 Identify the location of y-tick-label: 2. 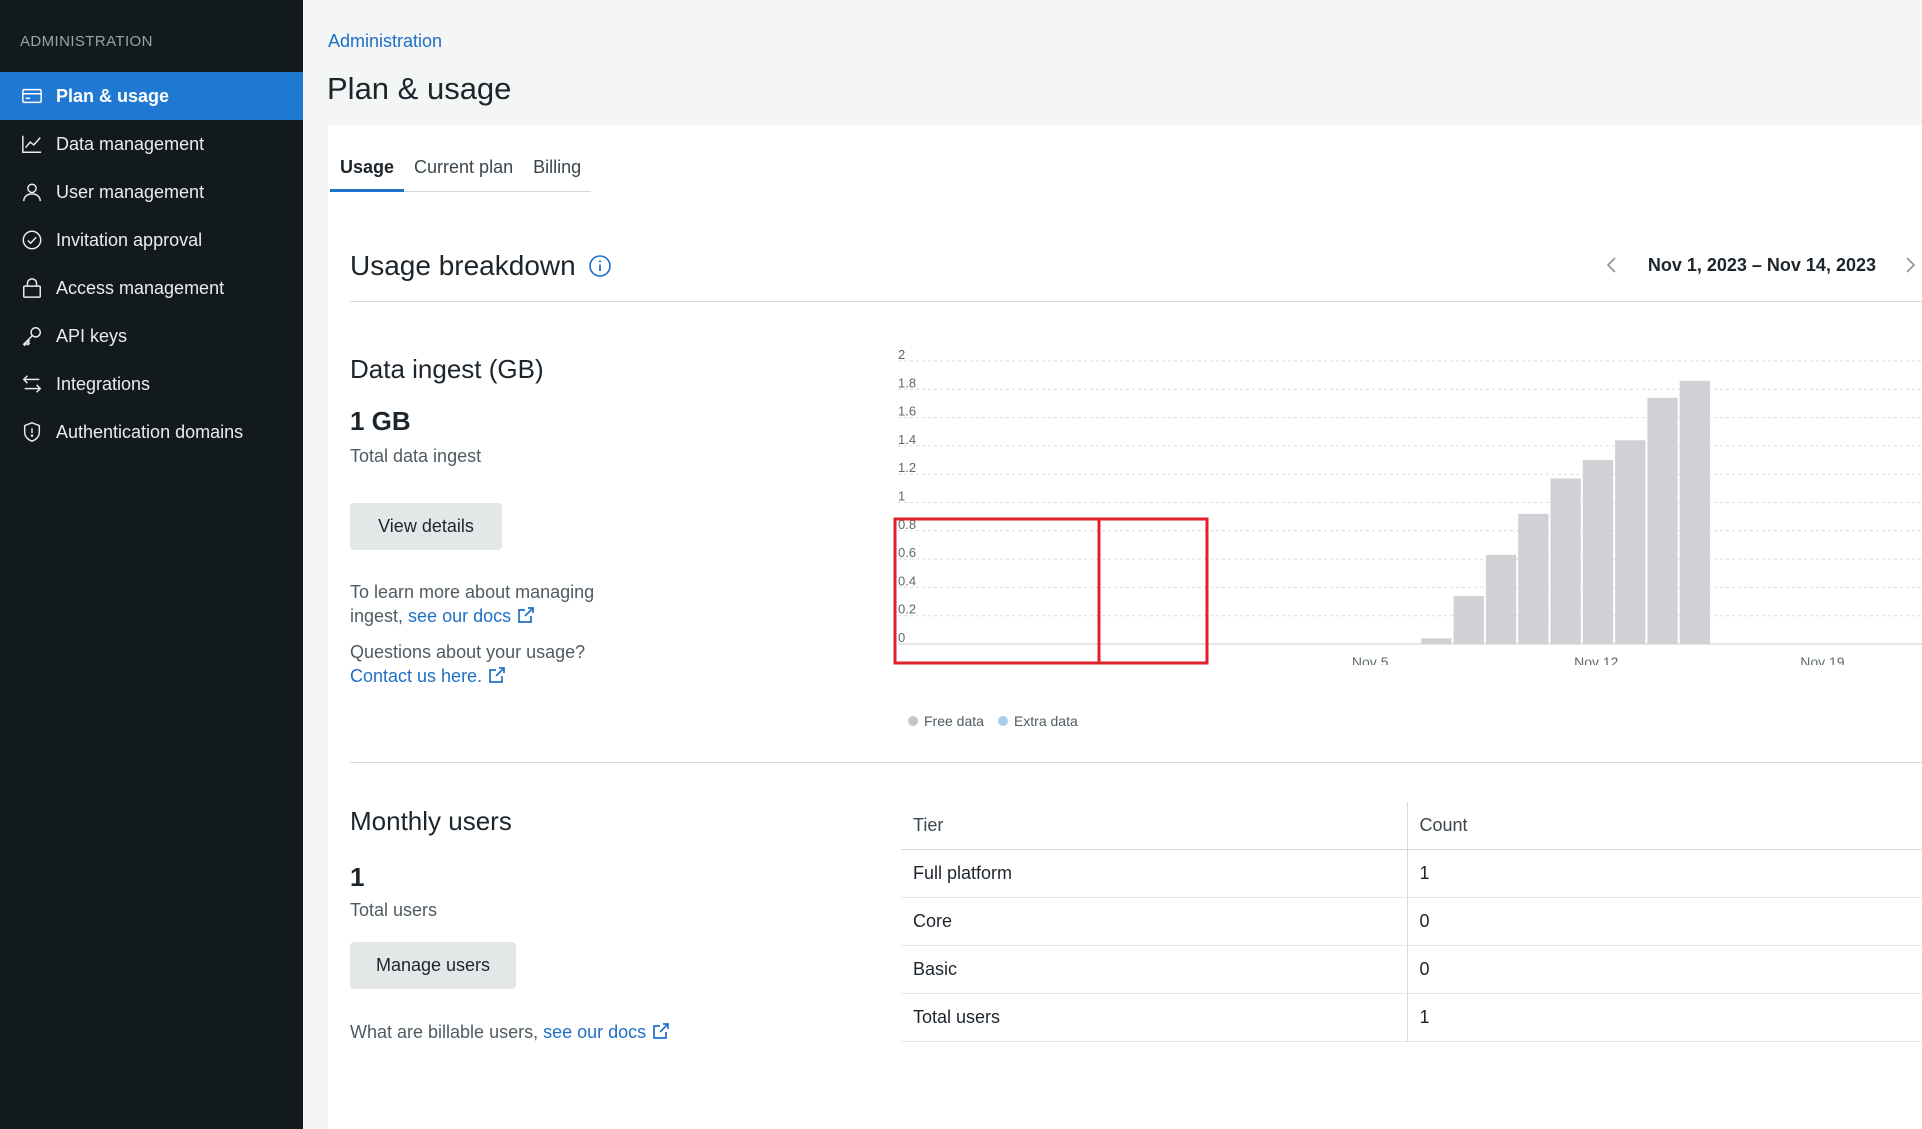
(901, 354).